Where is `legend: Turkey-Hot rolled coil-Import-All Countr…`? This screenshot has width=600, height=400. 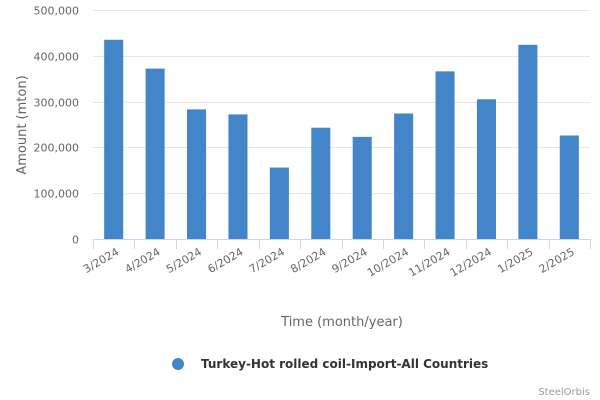 legend: Turkey-Hot rolled coil-Import-All Countr… is located at coordinates (330, 364).